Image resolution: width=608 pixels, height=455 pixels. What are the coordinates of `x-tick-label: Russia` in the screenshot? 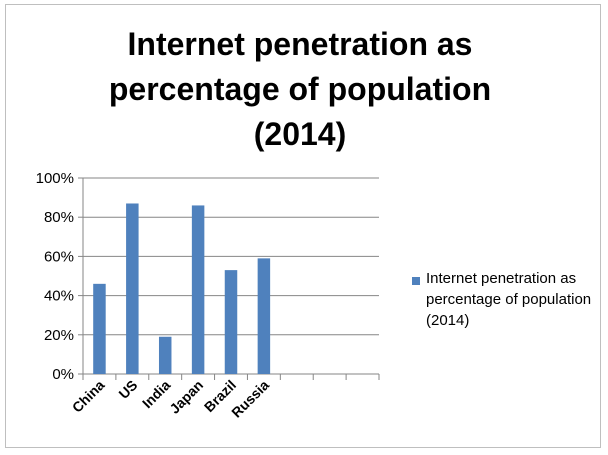 It's located at (250, 399).